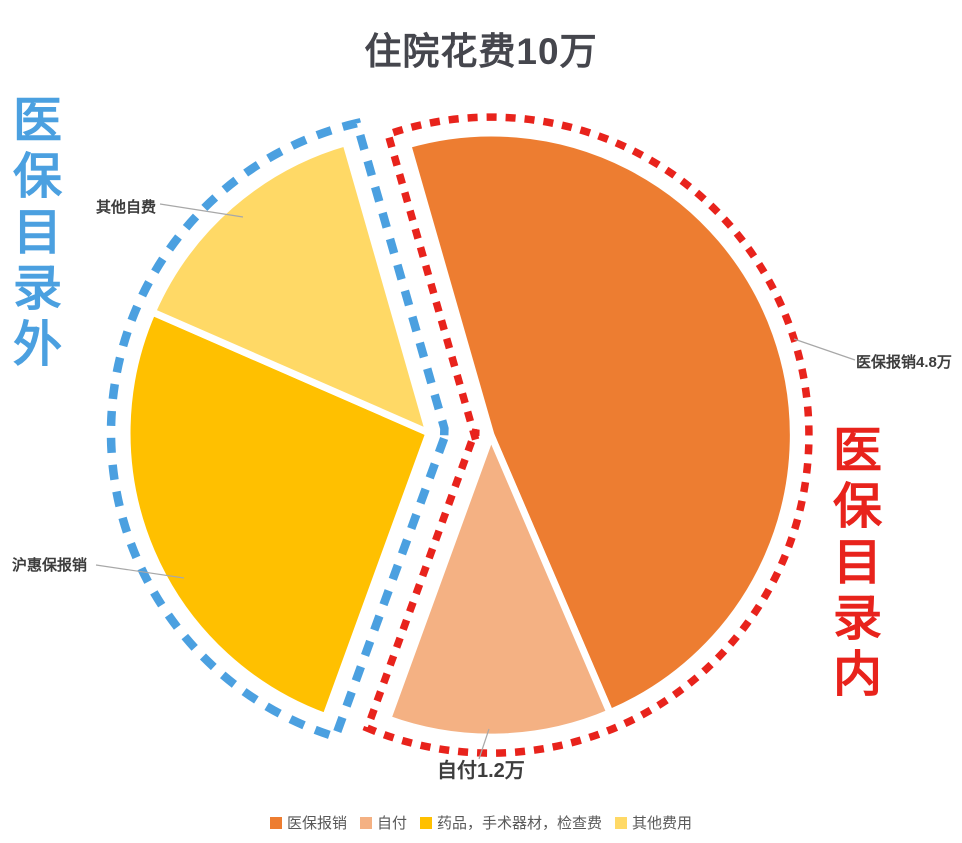  Describe the element at coordinates (481, 51) in the screenshot. I see `chart-title: 住院花费10万` at that location.